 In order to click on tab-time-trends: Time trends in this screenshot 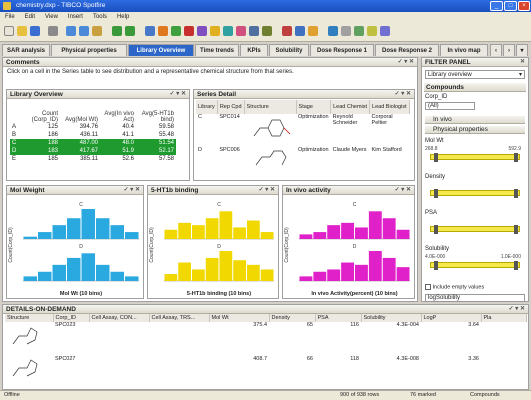, I will do `click(217, 50)`.